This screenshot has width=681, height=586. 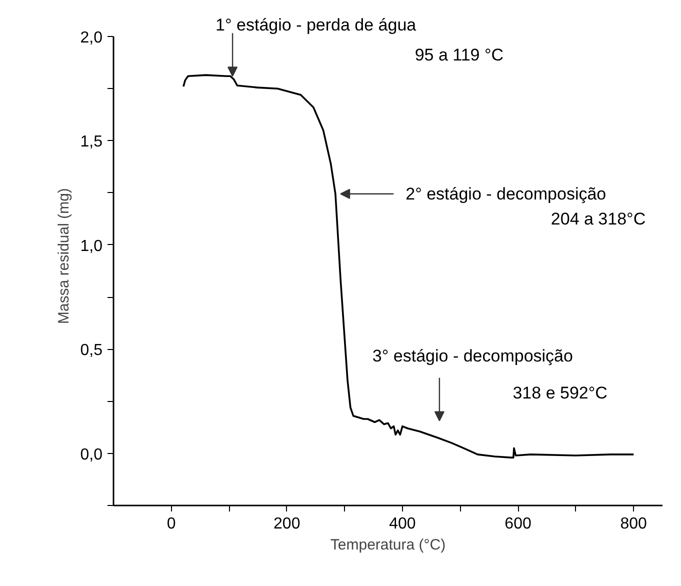 I want to click on x-axis-title: Temperatura (°C), so click(x=388, y=545).